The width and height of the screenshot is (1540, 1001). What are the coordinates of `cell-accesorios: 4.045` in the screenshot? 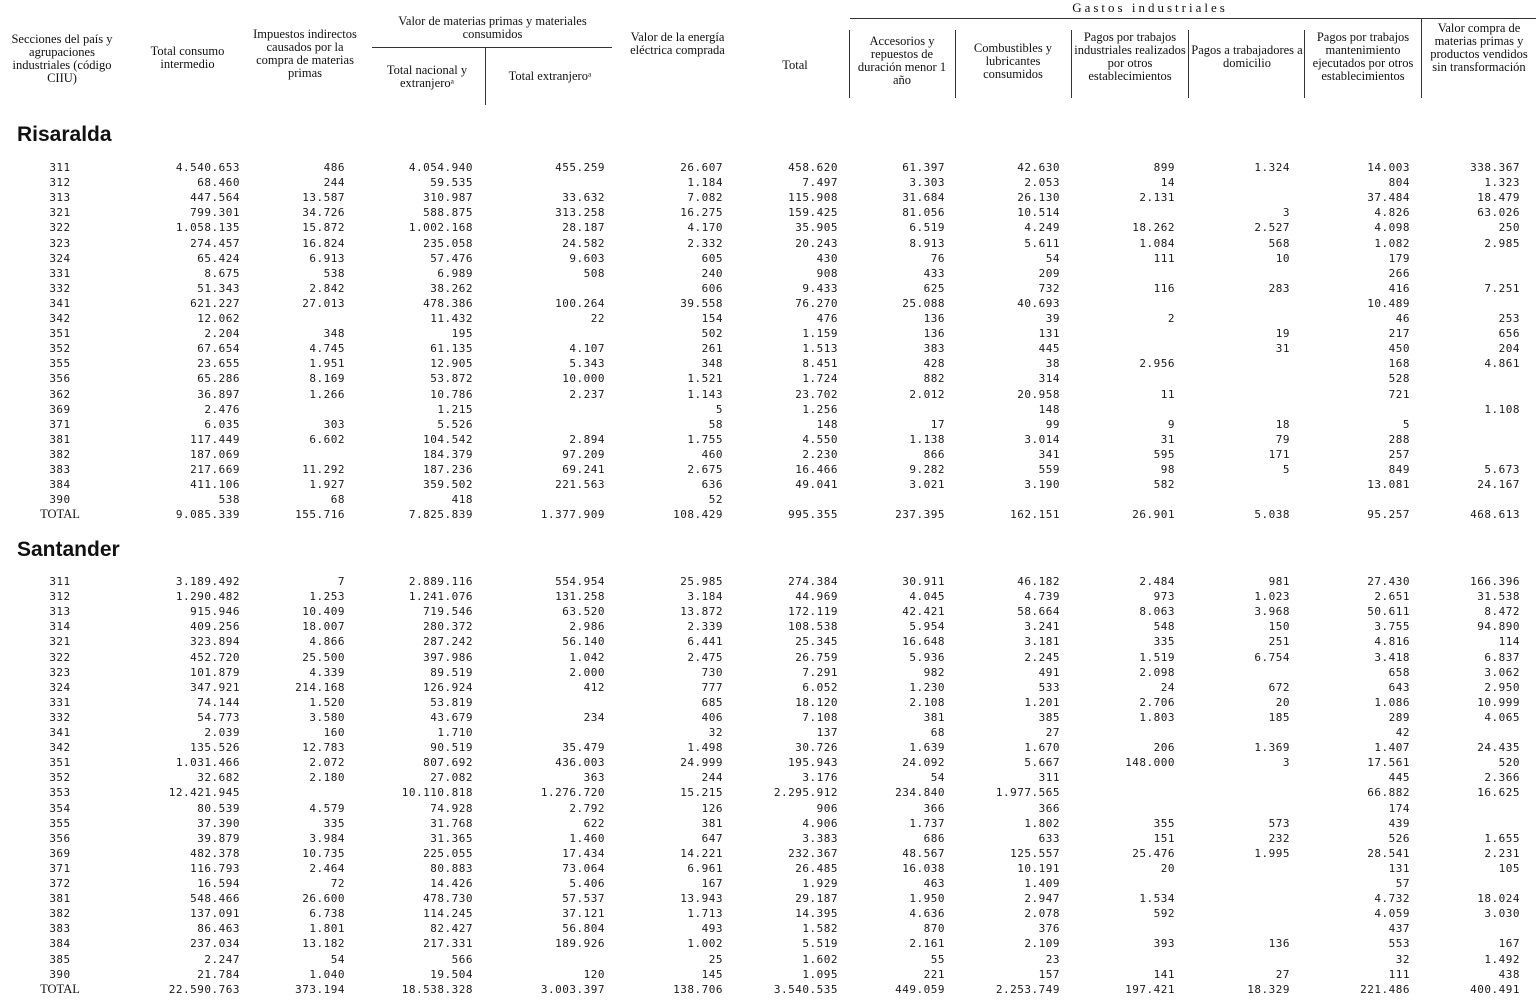 It's located at (927, 597).